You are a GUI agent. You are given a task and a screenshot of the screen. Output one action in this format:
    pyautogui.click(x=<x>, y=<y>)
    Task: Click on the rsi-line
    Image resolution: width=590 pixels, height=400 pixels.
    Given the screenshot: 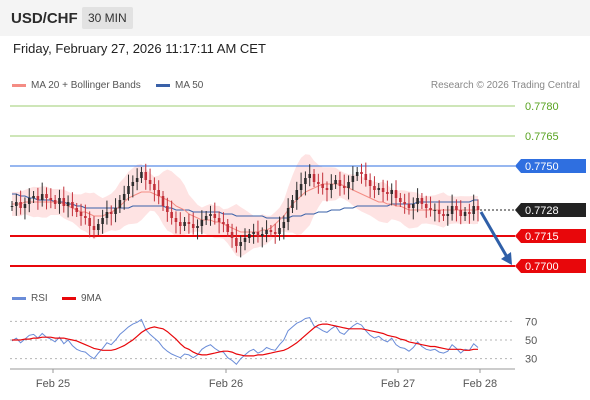 What is the action you would take?
    pyautogui.click(x=245, y=341)
    